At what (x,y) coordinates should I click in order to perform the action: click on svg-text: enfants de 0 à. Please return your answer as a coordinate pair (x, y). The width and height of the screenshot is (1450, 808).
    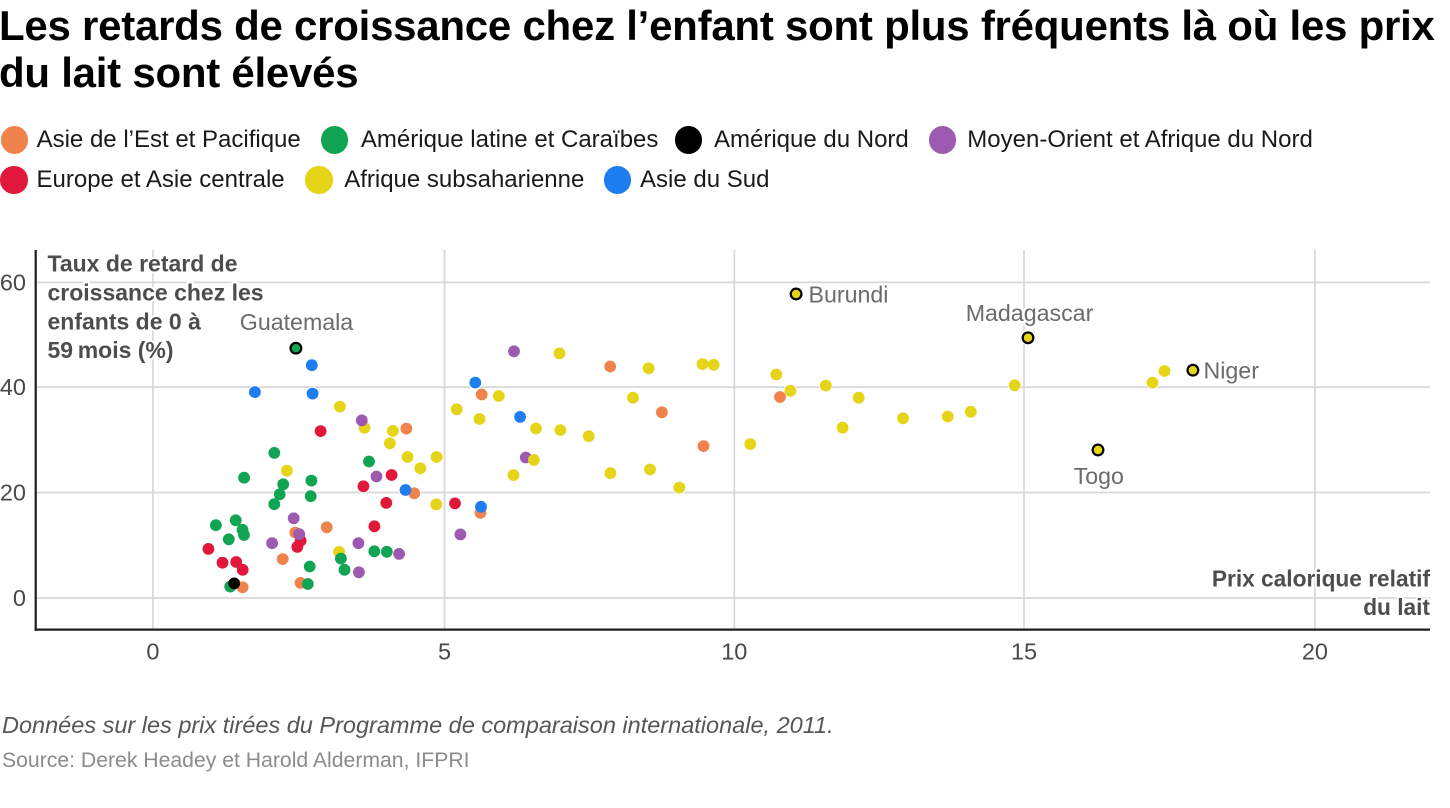
    Looking at the image, I should click on (125, 321).